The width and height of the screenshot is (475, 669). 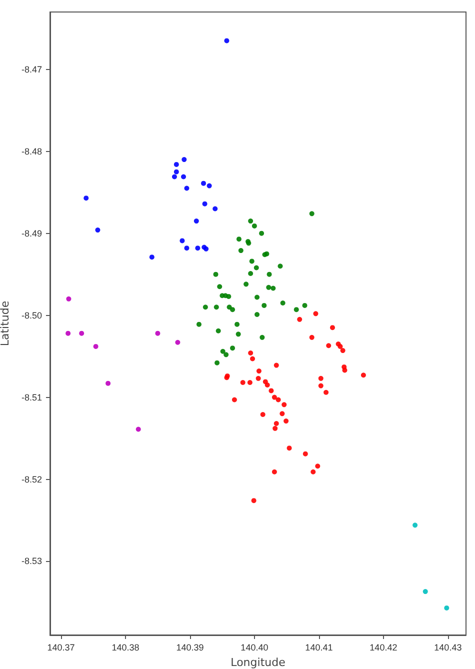 I want to click on x-tick-label: 140.39, so click(x=190, y=647).